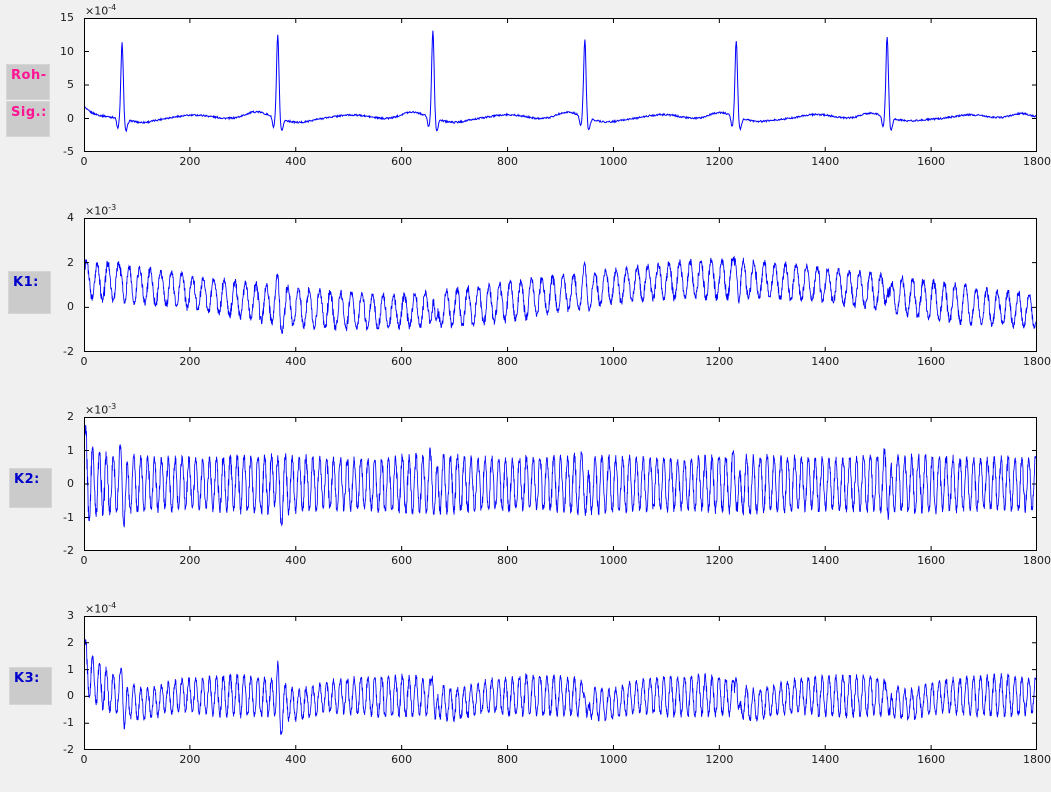 This screenshot has width=1051, height=792. What do you see at coordinates (70, 84) in the screenshot?
I see `y-tick-label: 5` at bounding box center [70, 84].